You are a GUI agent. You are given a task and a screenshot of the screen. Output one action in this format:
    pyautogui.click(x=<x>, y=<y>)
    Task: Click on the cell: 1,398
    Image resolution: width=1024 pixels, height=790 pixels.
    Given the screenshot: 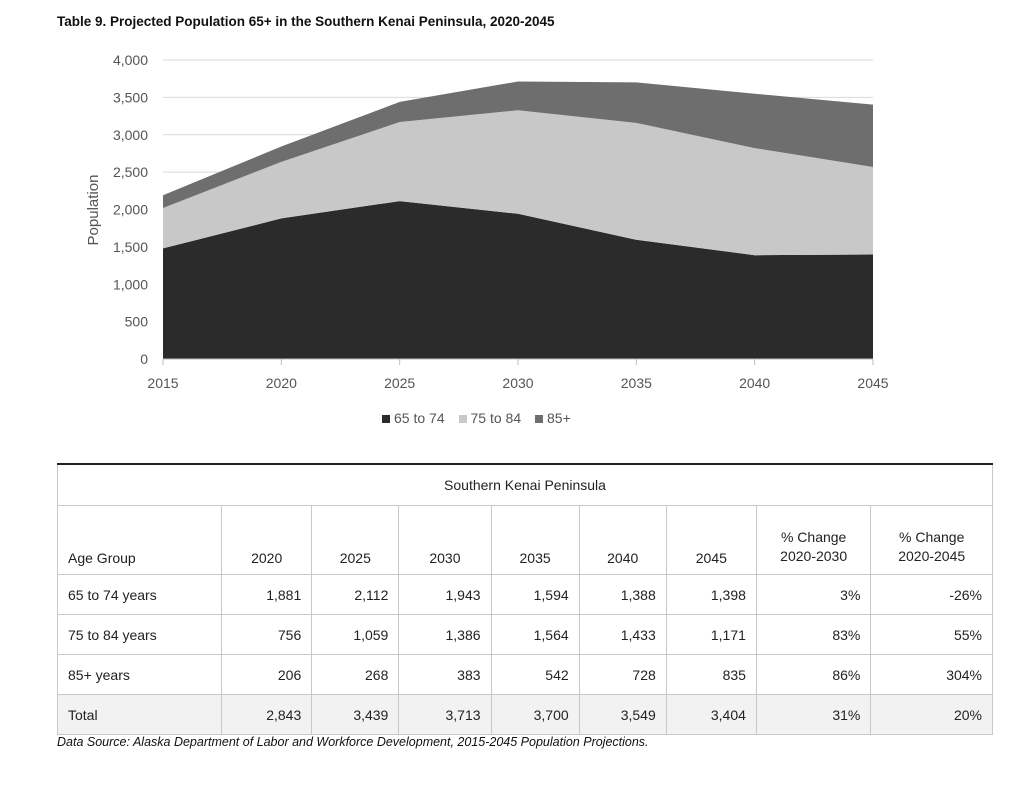 What is the action you would take?
    pyautogui.click(x=711, y=594)
    